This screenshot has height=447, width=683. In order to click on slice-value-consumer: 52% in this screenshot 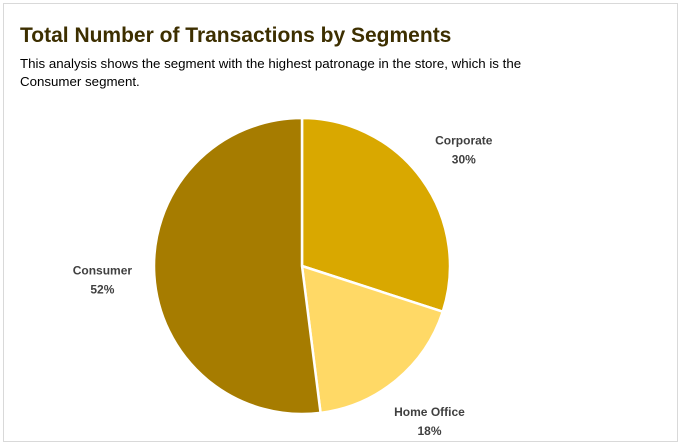, I will do `click(102, 290)`.